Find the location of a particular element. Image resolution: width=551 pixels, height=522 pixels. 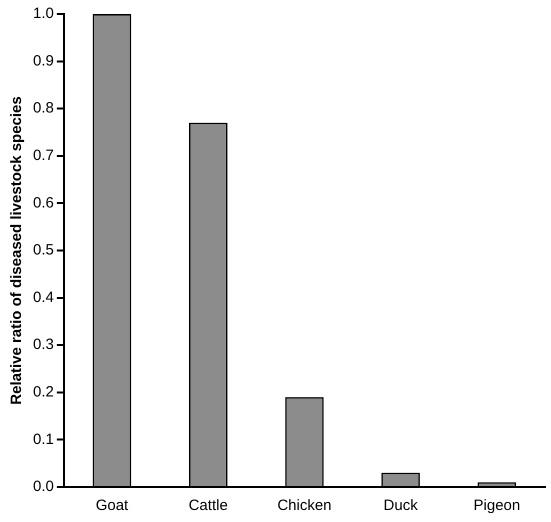

x-tick-label: Cattle is located at coordinates (208, 505).